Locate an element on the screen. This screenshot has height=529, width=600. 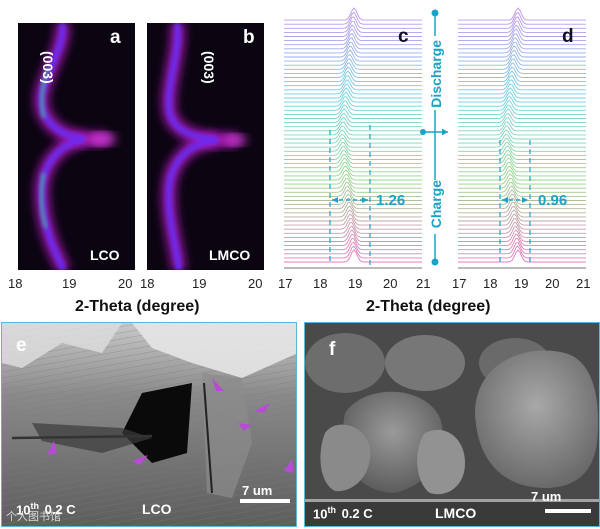
arrow-head-left-c is located at coordinates (335, 200).